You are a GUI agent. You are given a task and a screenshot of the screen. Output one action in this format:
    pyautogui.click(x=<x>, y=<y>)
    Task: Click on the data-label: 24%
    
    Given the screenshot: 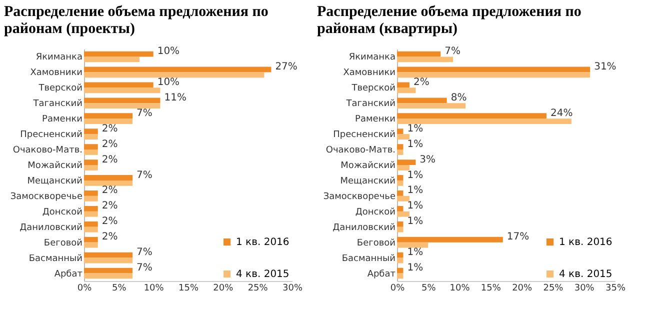 What is the action you would take?
    pyautogui.click(x=561, y=113)
    